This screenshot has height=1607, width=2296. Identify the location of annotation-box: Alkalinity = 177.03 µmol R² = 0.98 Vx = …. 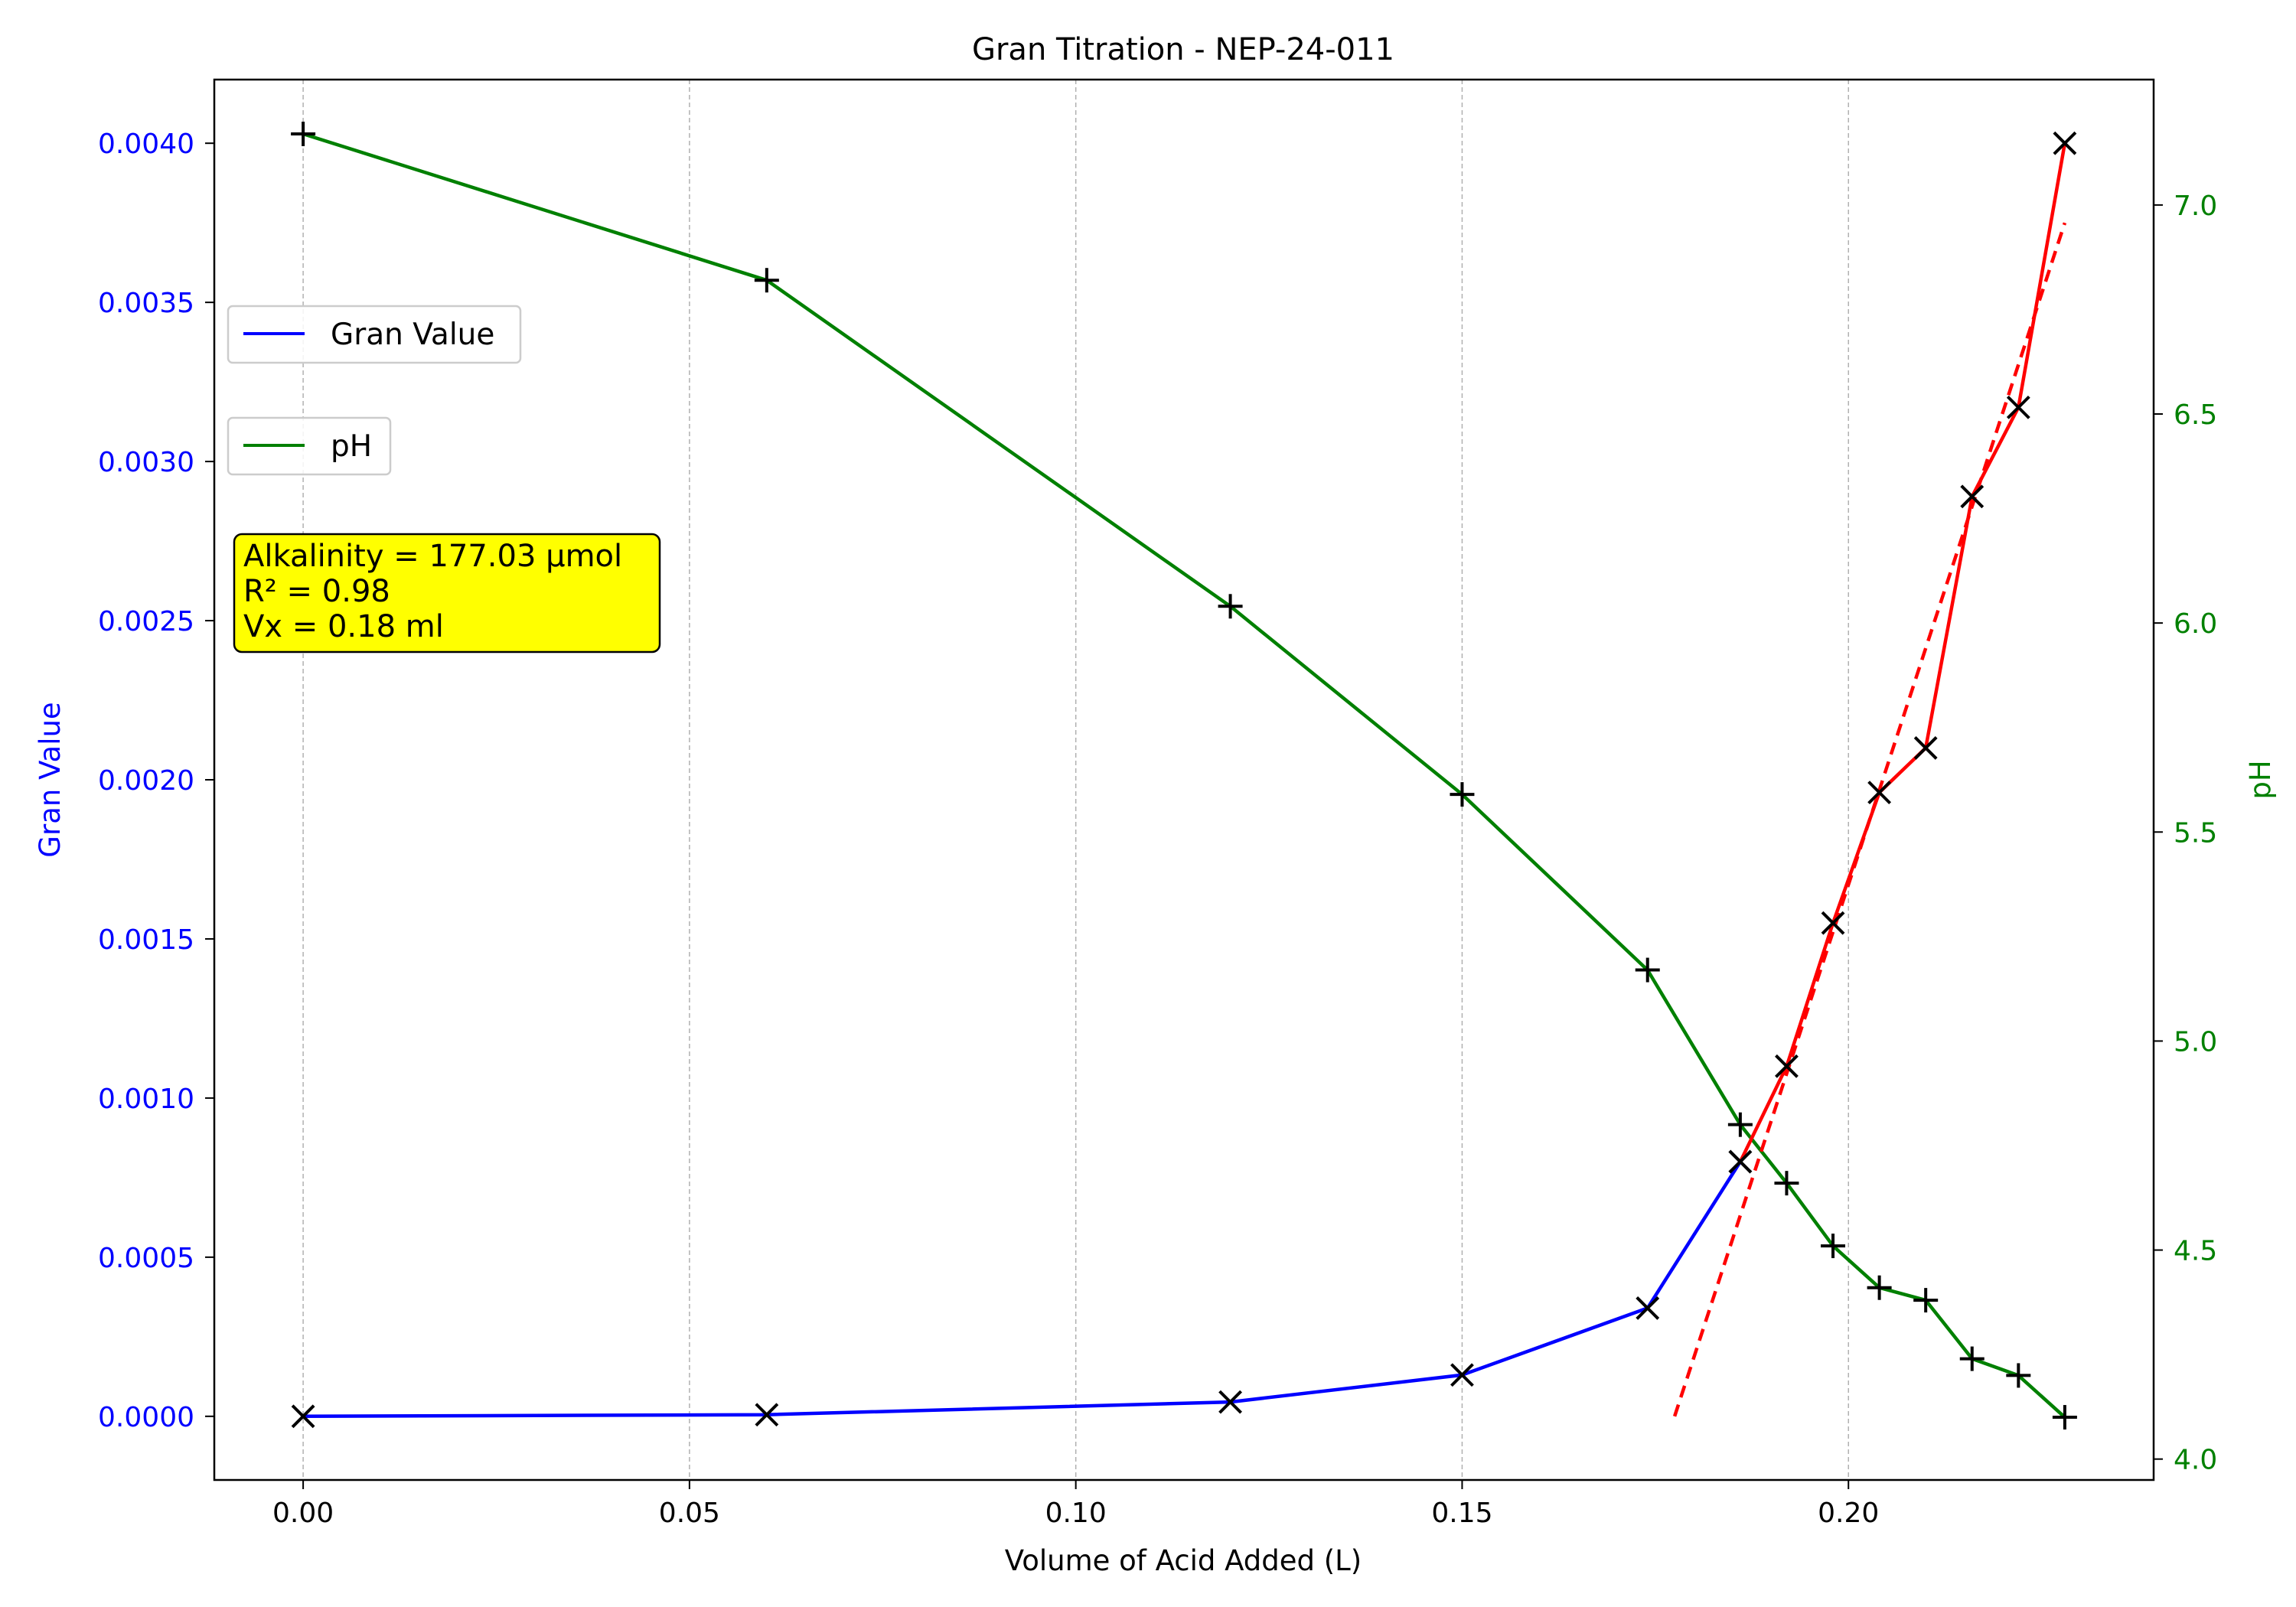
(447, 593).